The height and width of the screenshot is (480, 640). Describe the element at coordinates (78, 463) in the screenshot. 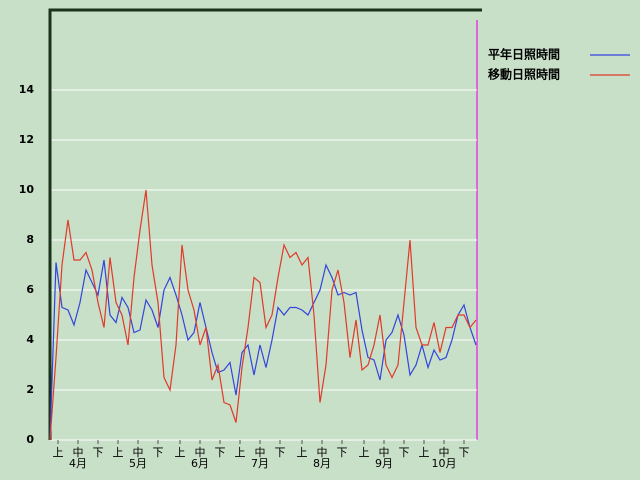

I see `month-label: 4月` at that location.